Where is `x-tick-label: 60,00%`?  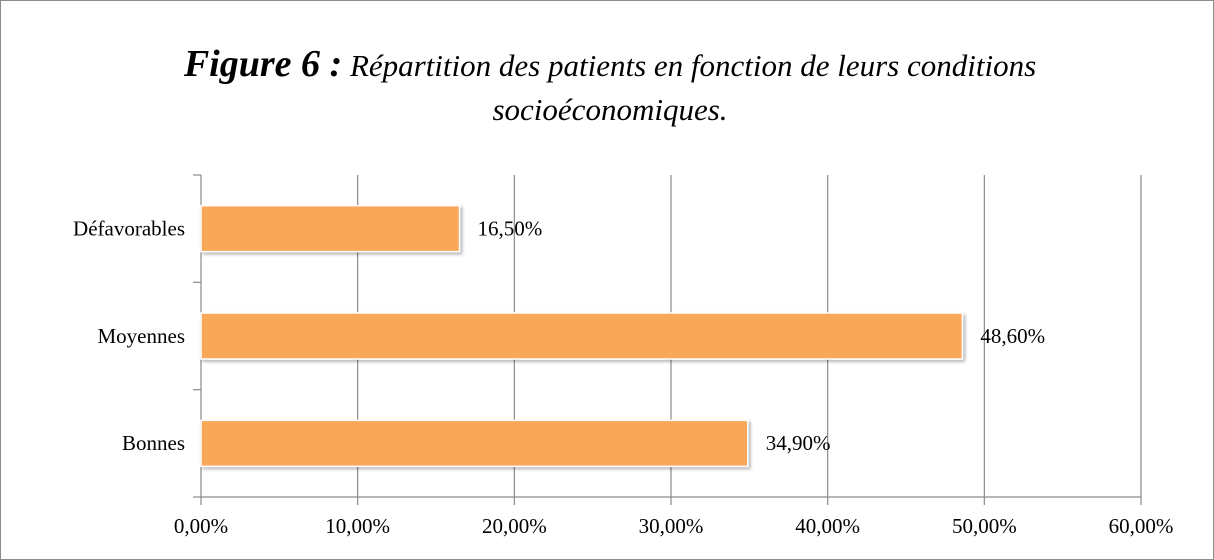
x-tick-label: 60,00% is located at coordinates (1141, 526).